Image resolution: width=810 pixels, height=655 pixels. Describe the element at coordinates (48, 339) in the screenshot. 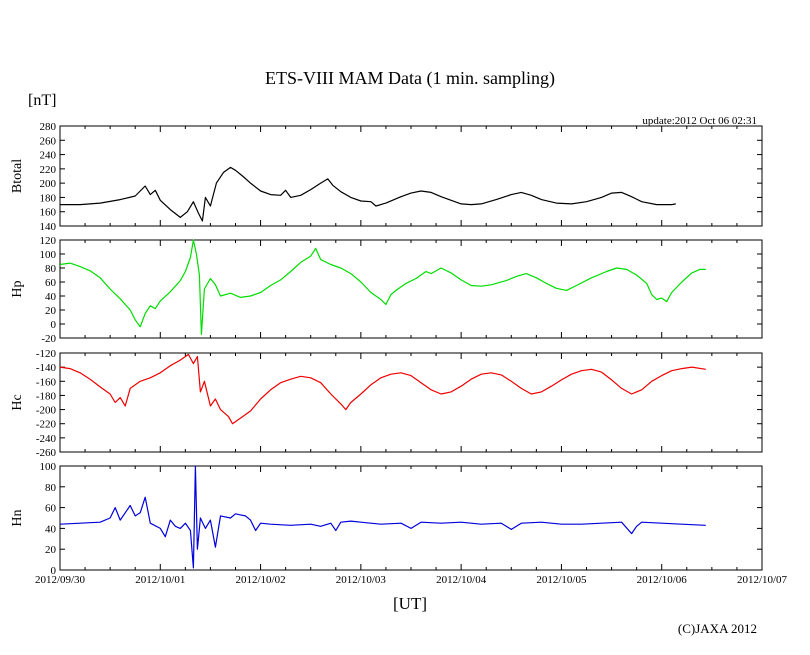

I see `y-tick-label: -20` at that location.